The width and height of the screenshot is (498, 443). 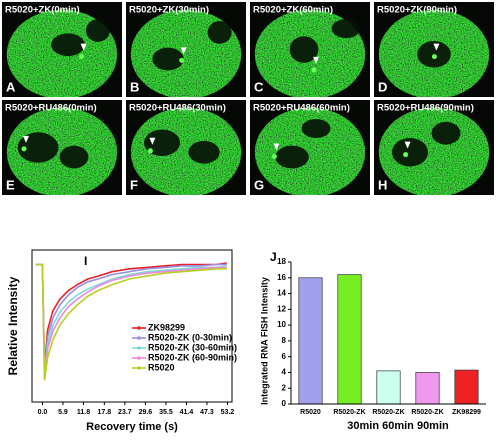 What do you see at coordinates (166, 412) in the screenshot?
I see `x-tick-label: 35.5` at bounding box center [166, 412].